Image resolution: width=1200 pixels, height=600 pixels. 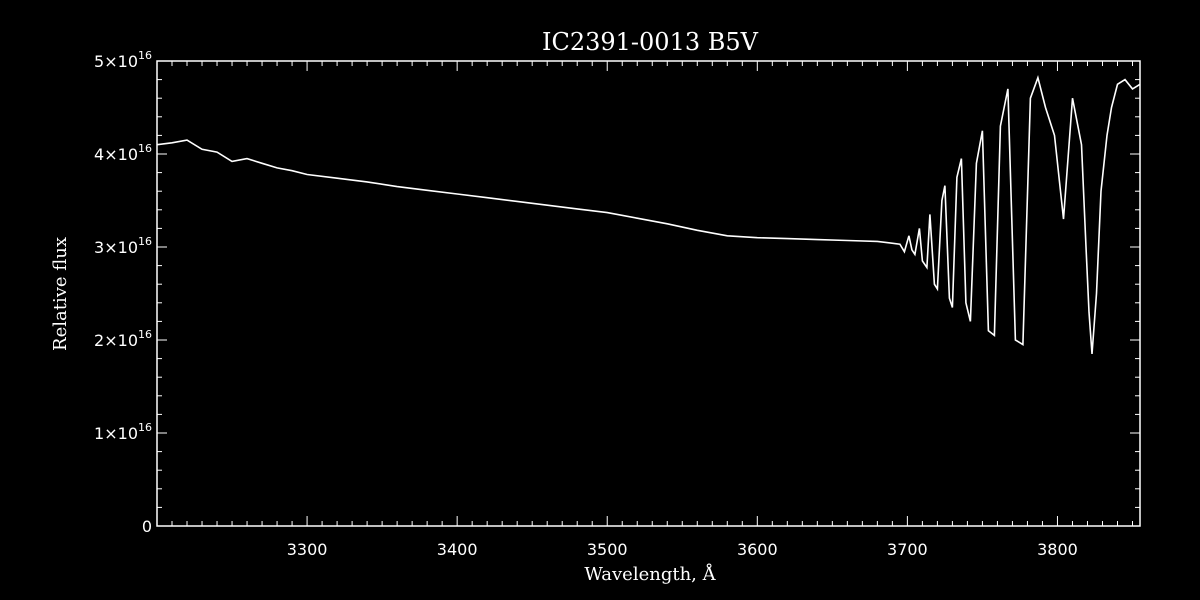 I want to click on x-axis-tick-labels: 3300 3400 3500 3600 3700 3800, so click(x=682, y=549).